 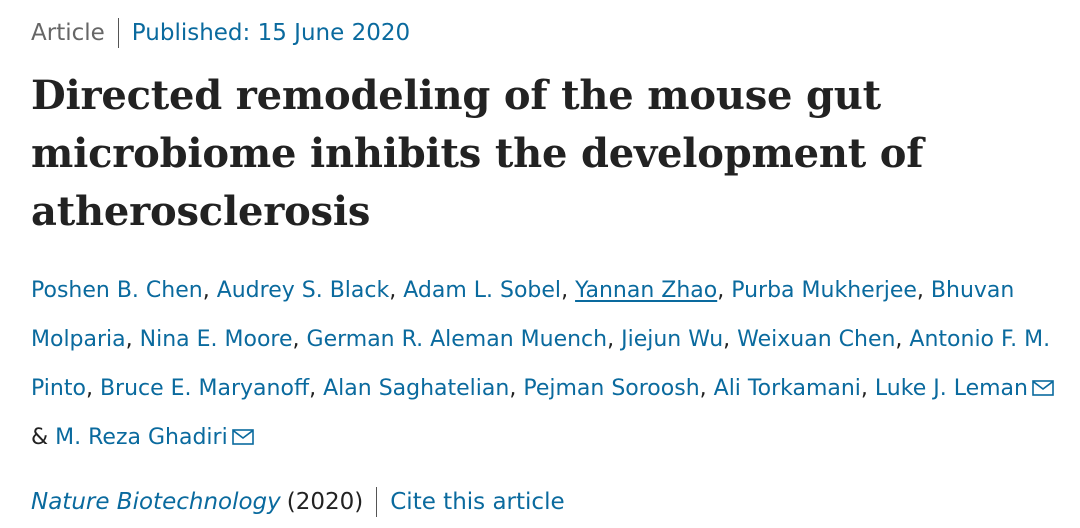 What do you see at coordinates (117, 290) in the screenshot?
I see `author-link: Poshen B. Chen` at bounding box center [117, 290].